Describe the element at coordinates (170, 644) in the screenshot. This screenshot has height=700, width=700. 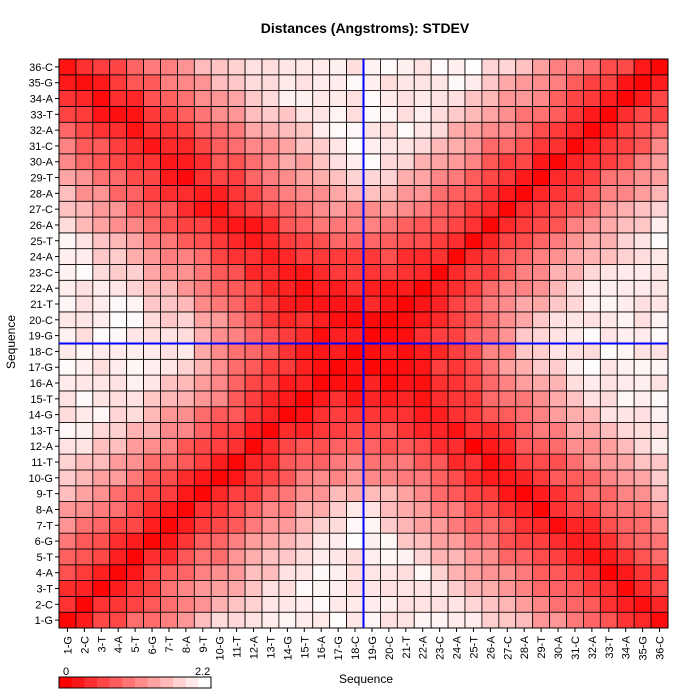
I see `x-tick-label: 7-T` at that location.